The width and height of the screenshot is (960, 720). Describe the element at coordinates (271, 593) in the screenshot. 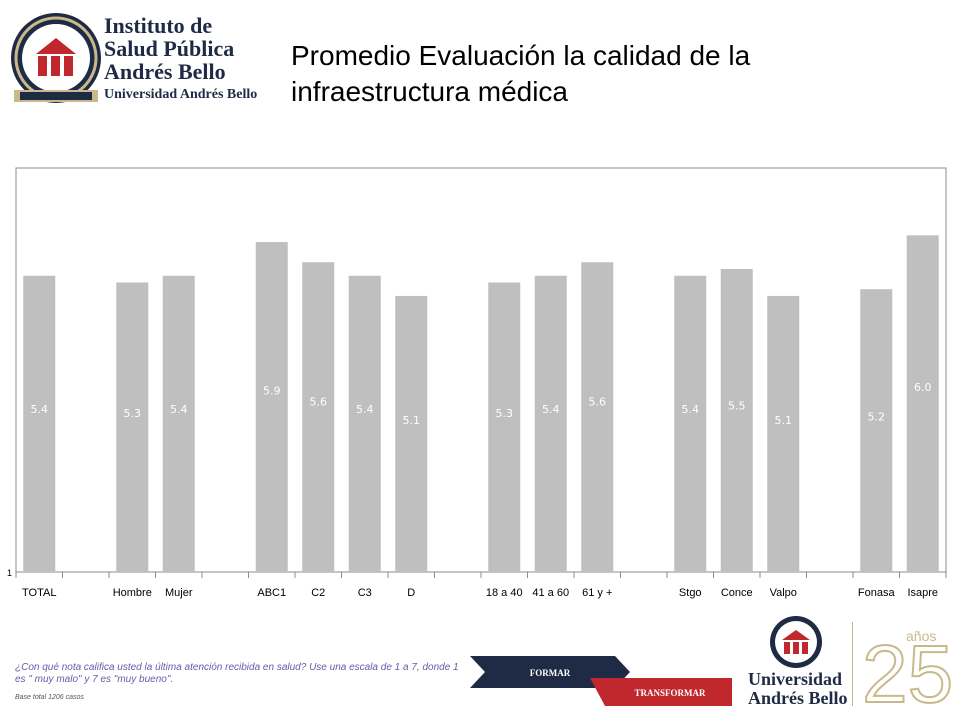

I see `x-tick-label: ABC1` at that location.